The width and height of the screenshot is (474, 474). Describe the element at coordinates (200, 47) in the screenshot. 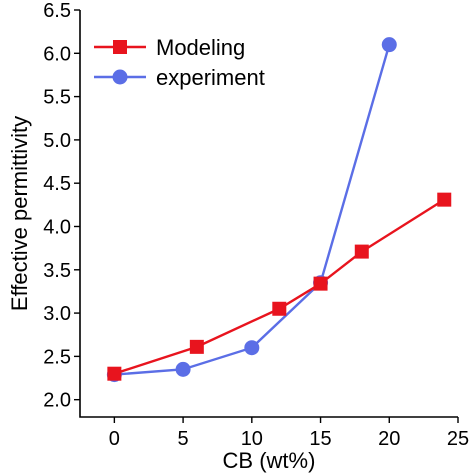

I see `legend-label: Modeling` at that location.